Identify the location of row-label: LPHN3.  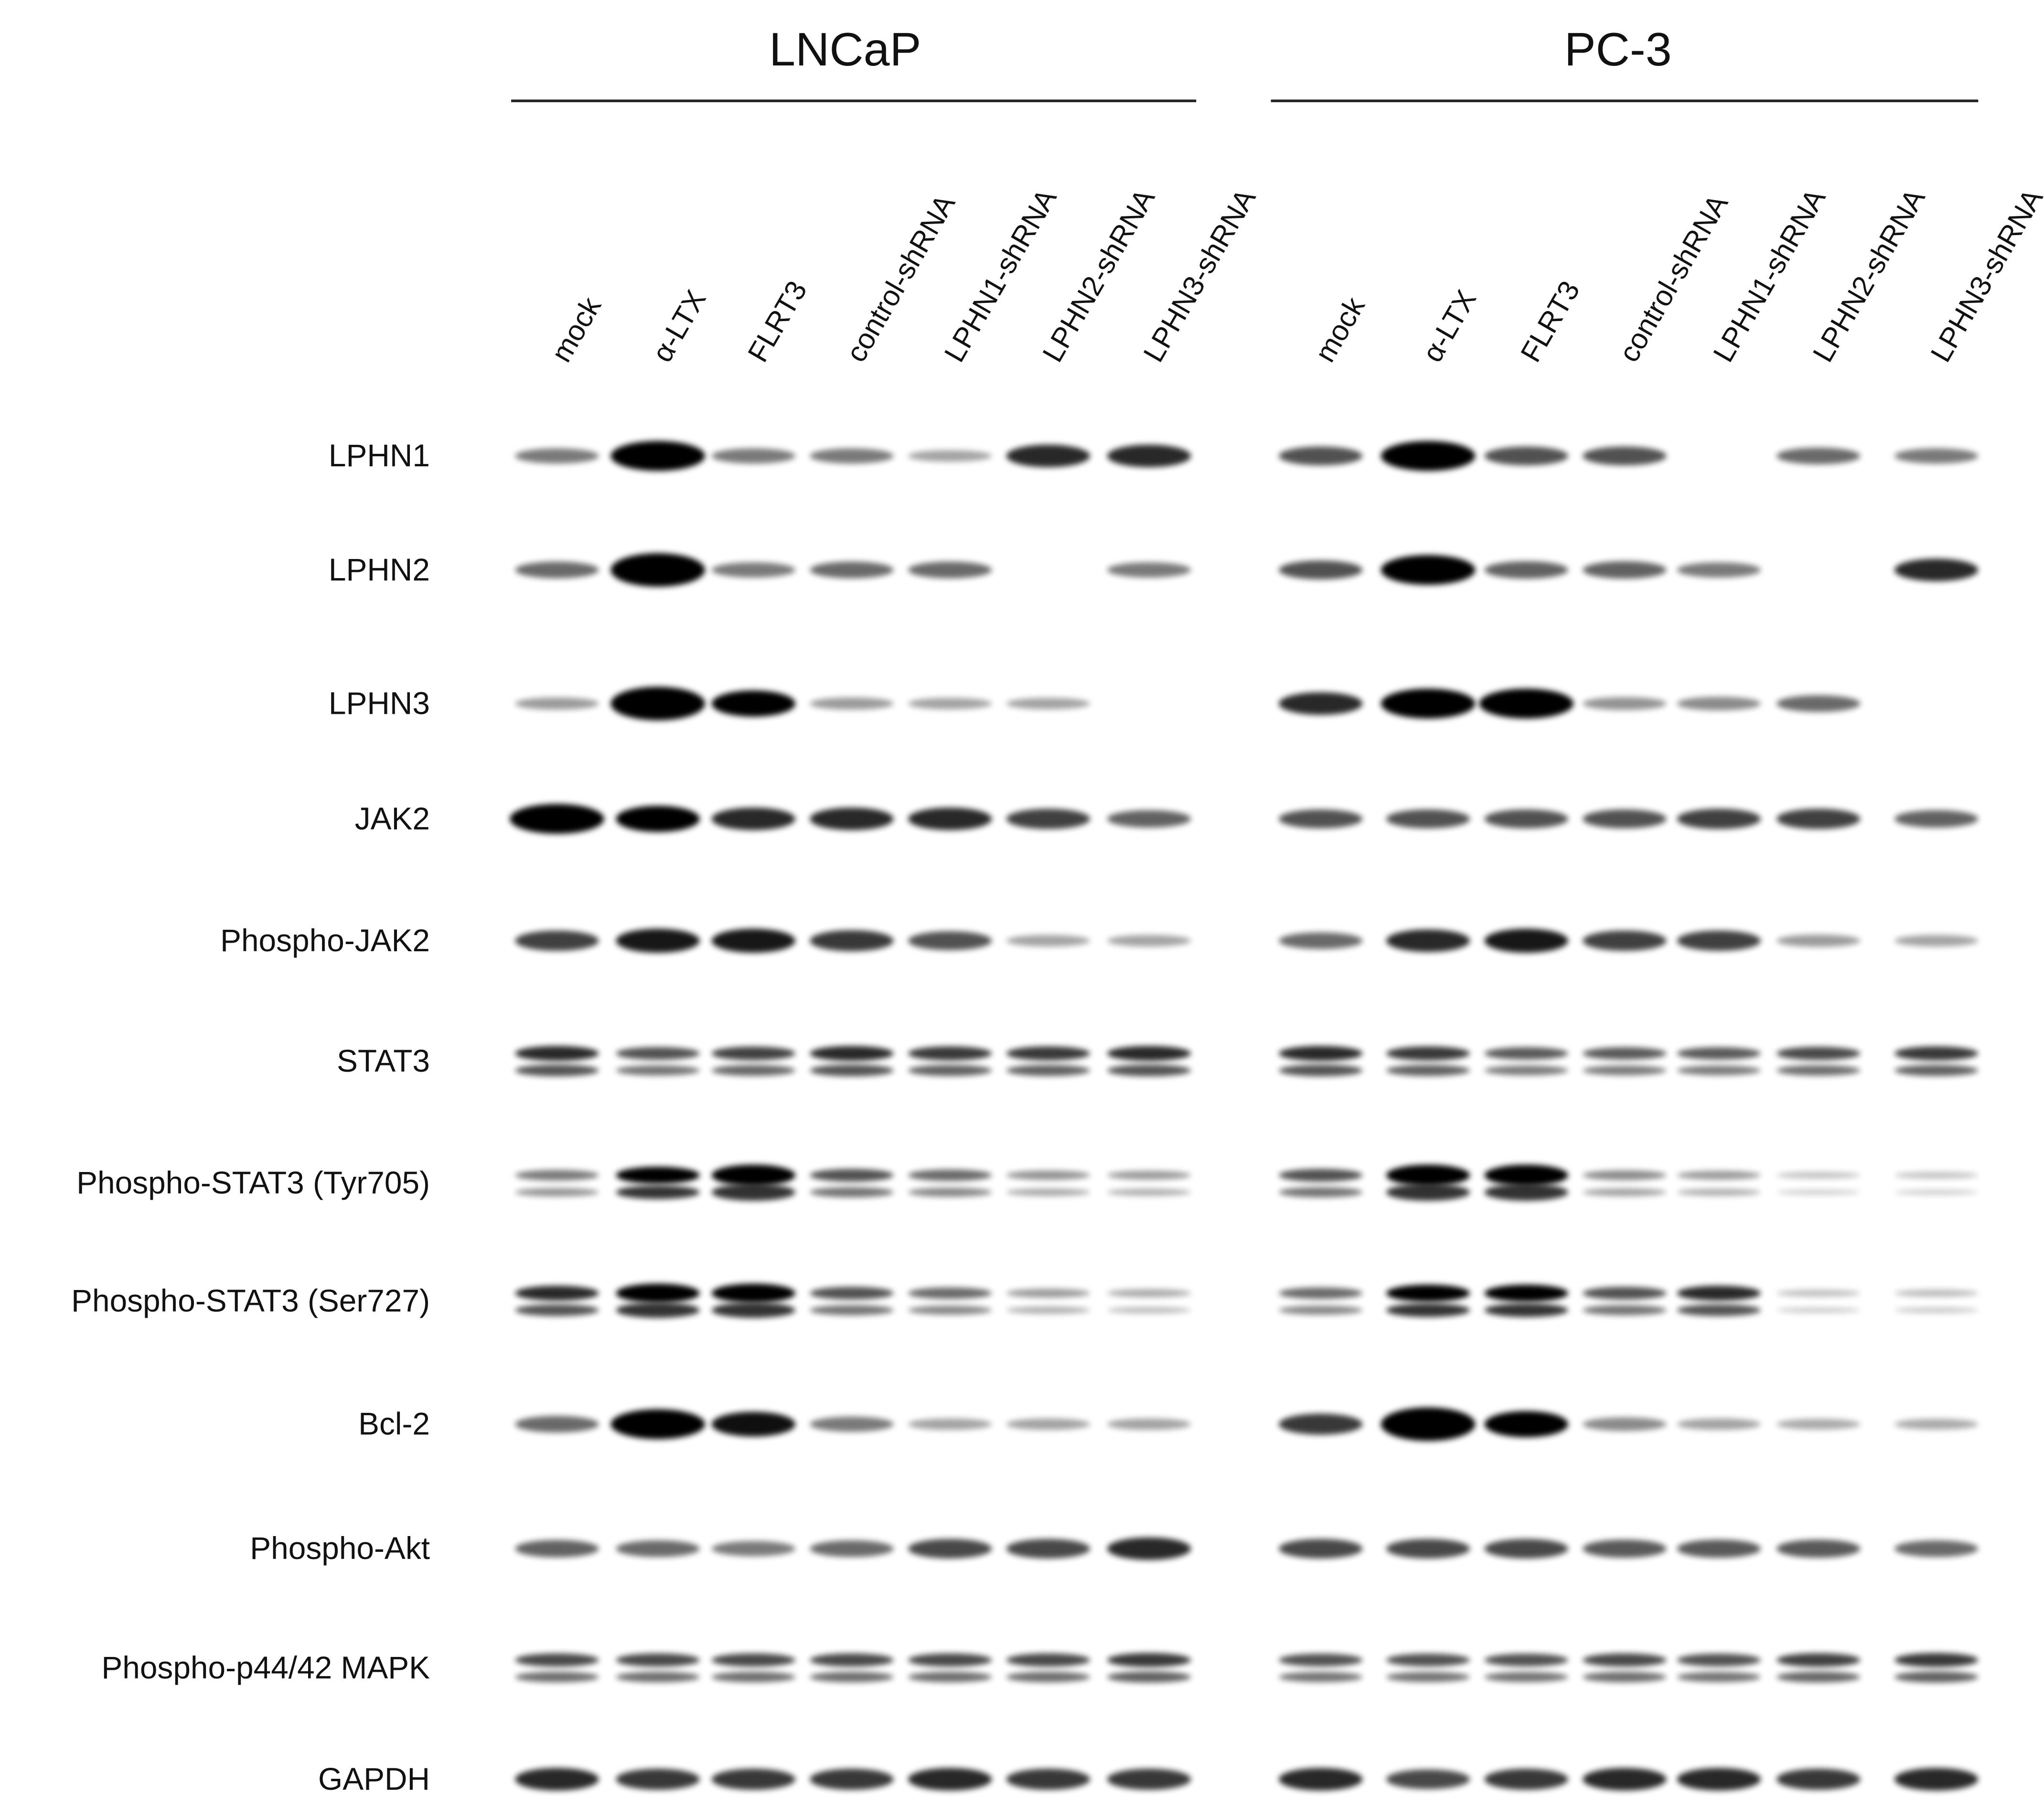
(379, 703).